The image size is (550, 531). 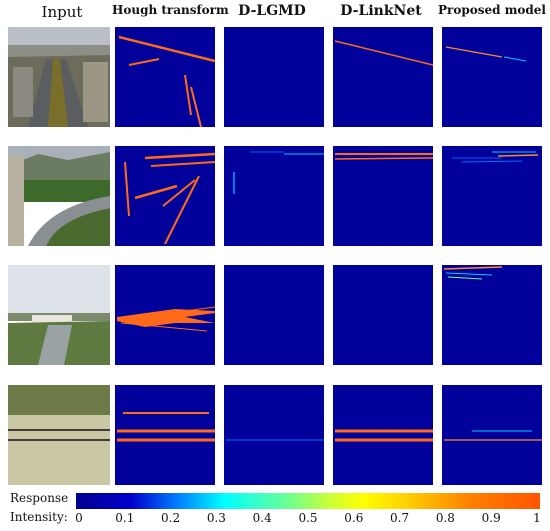 I want to click on dlgmd-output-row3, so click(x=274, y=315).